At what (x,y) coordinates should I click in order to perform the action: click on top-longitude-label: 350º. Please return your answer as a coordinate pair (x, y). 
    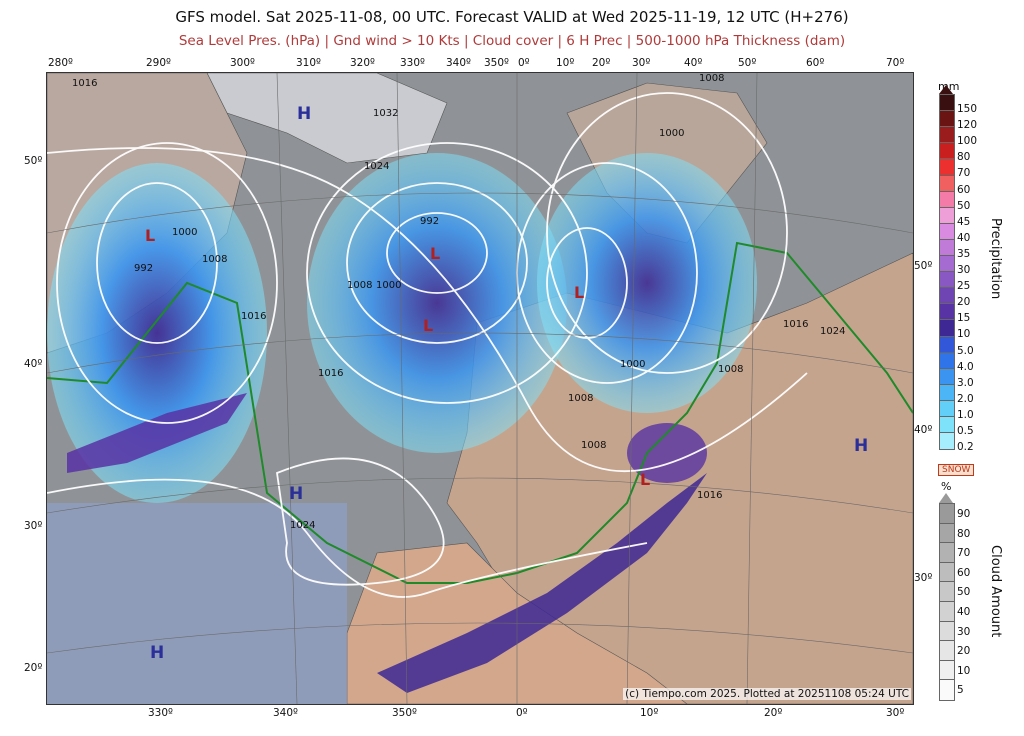
    Looking at the image, I should click on (496, 63).